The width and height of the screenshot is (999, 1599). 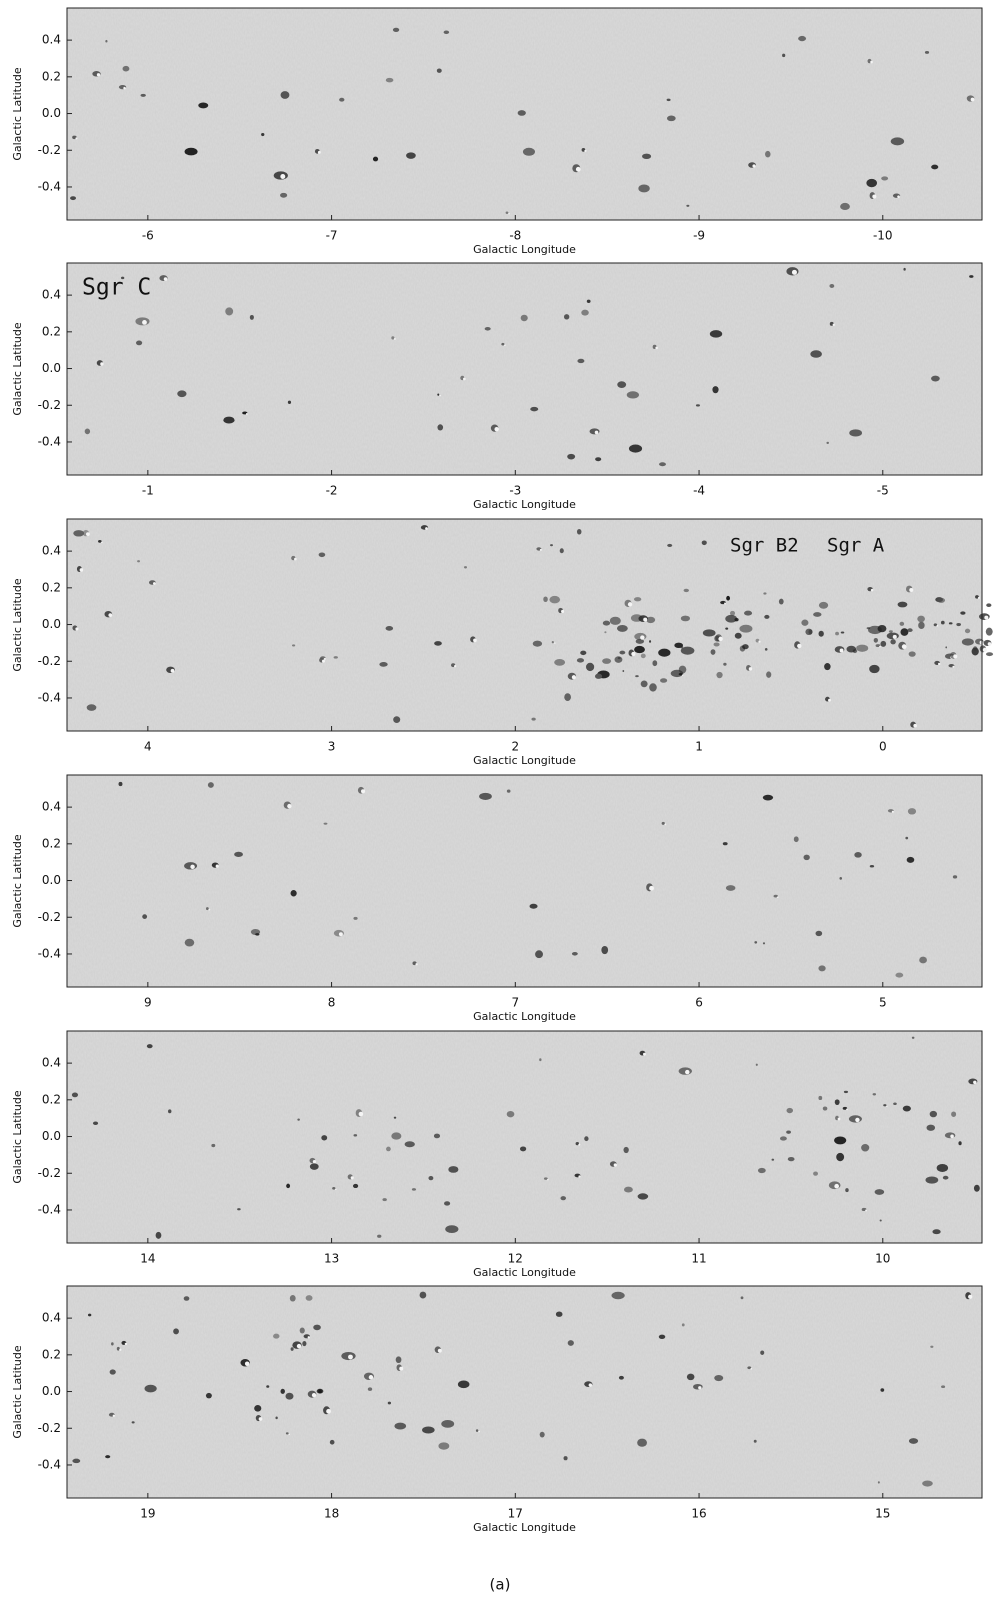 What do you see at coordinates (331, 1259) in the screenshot?
I see `x-tick-label: 13` at bounding box center [331, 1259].